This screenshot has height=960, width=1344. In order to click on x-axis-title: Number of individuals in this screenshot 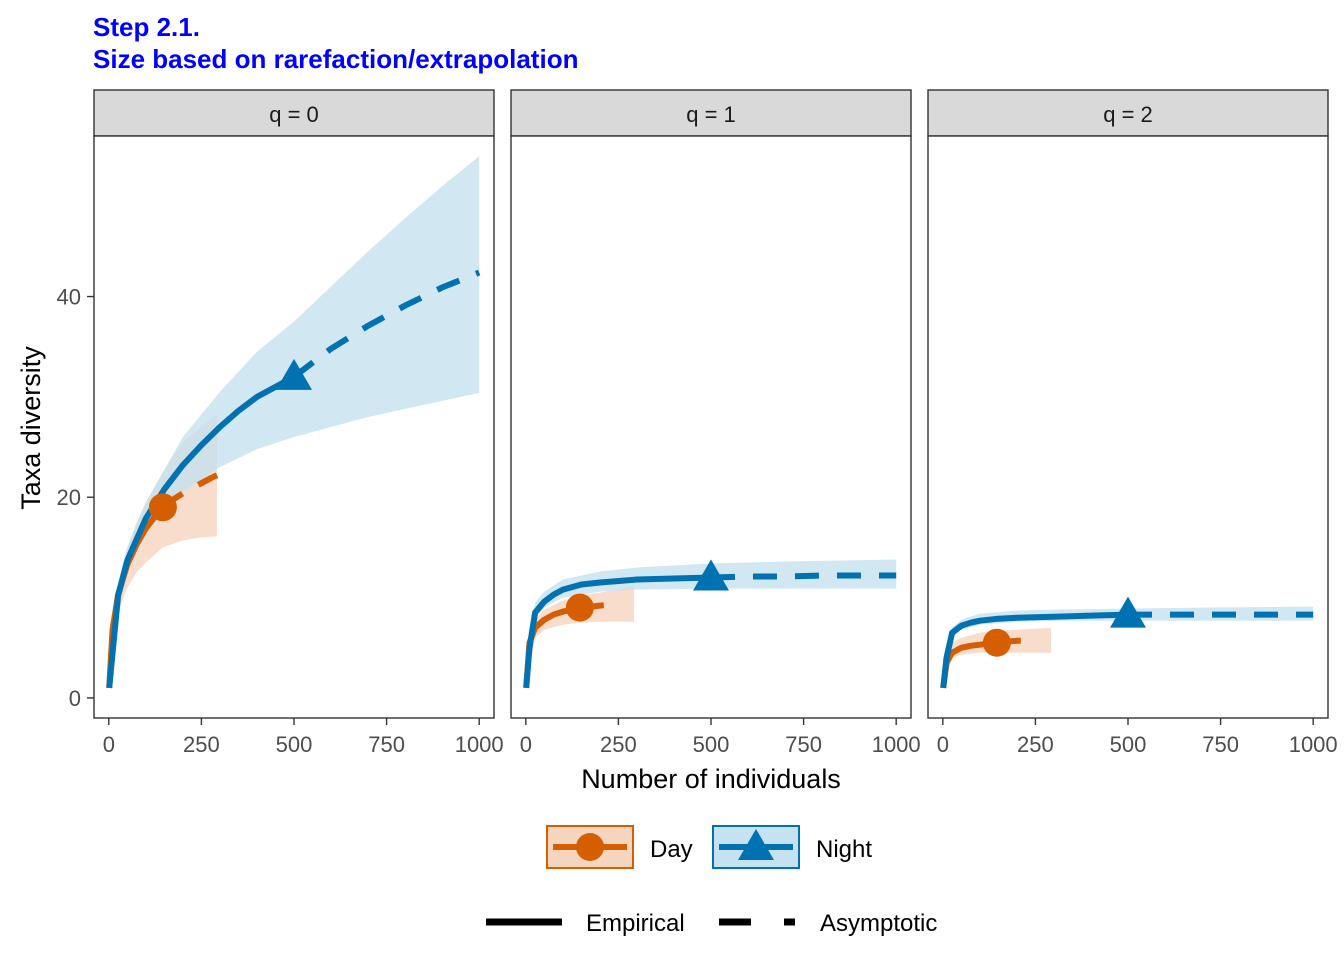, I will do `click(711, 779)`.